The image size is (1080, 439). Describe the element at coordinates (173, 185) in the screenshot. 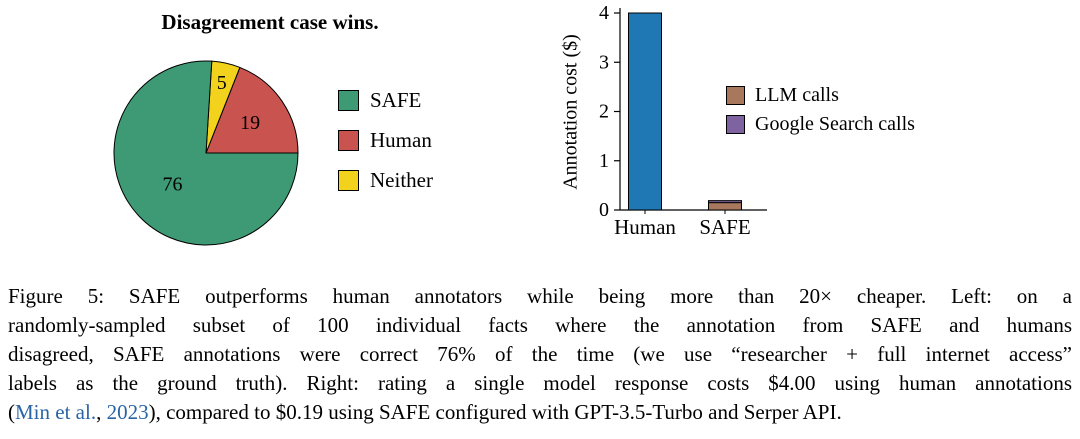

I see `pie-value-label-safe: 76` at that location.